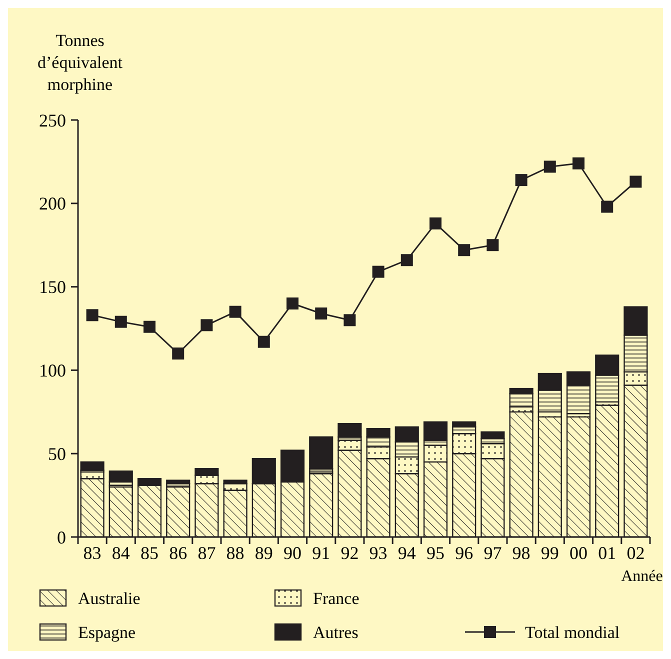 The image size is (671, 659). I want to click on x-tick-label: 96, so click(464, 553).